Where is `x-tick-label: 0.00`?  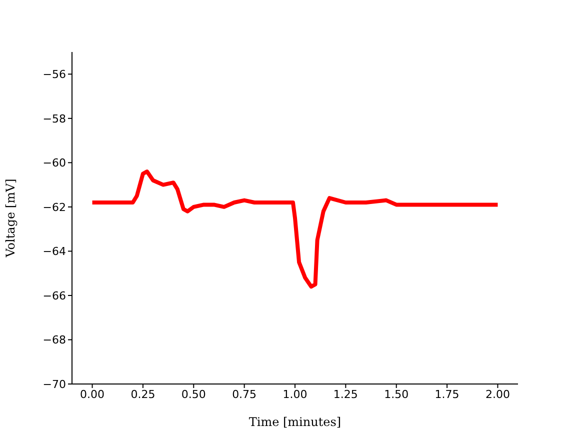 x-tick-label: 0.00 is located at coordinates (92, 394).